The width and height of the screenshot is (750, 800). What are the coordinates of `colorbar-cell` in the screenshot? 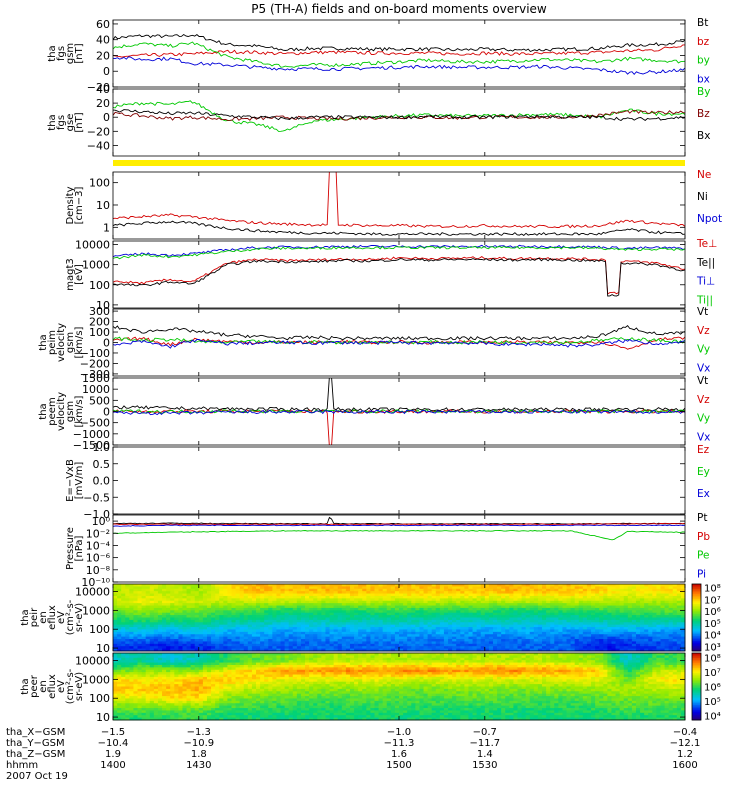 It's located at (696, 606).